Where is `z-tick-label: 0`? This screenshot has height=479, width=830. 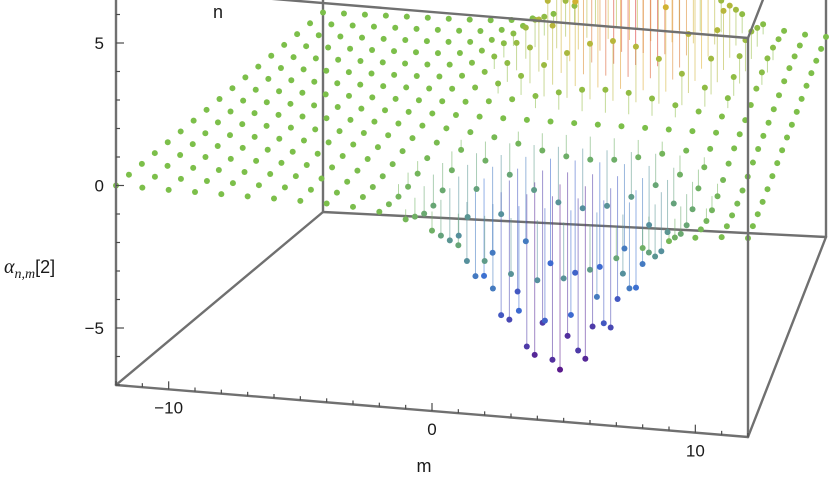
z-tick-label: 0 is located at coordinates (99, 186).